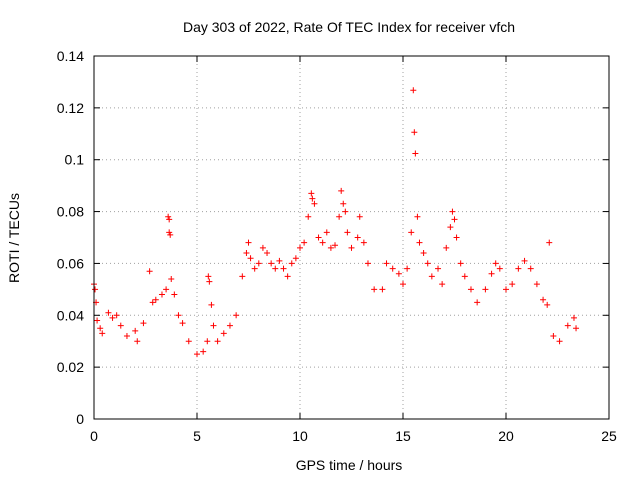 Image resolution: width=640 pixels, height=480 pixels. What do you see at coordinates (70, 367) in the screenshot?
I see `y-tick-label: 0.02` at bounding box center [70, 367].